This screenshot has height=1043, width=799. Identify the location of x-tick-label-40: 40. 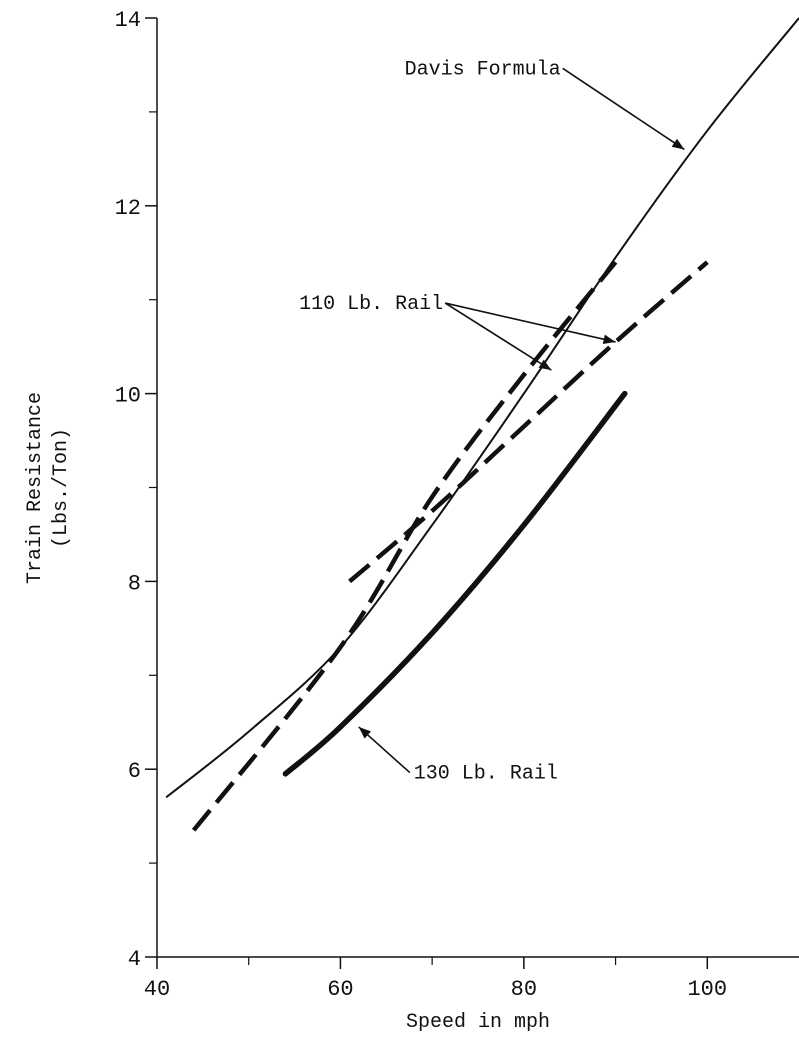
(157, 989).